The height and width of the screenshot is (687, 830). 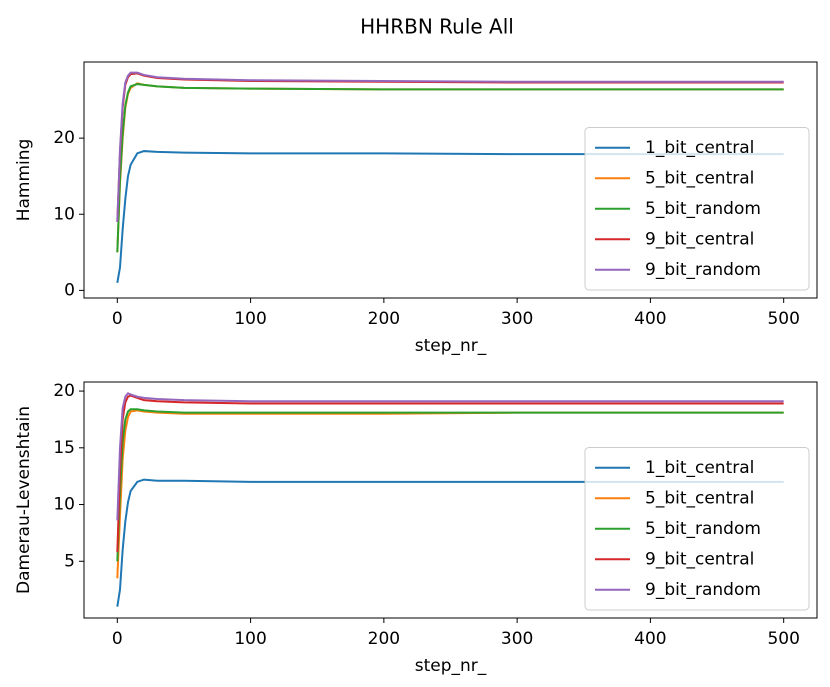 I want to click on y-axis-label: Hamming, so click(x=24, y=180).